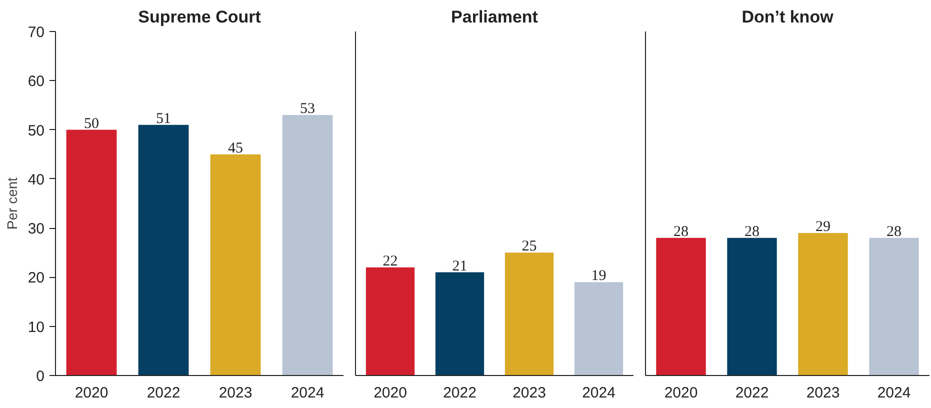  What do you see at coordinates (40, 376) in the screenshot?
I see `y-tick-label: 0` at bounding box center [40, 376].